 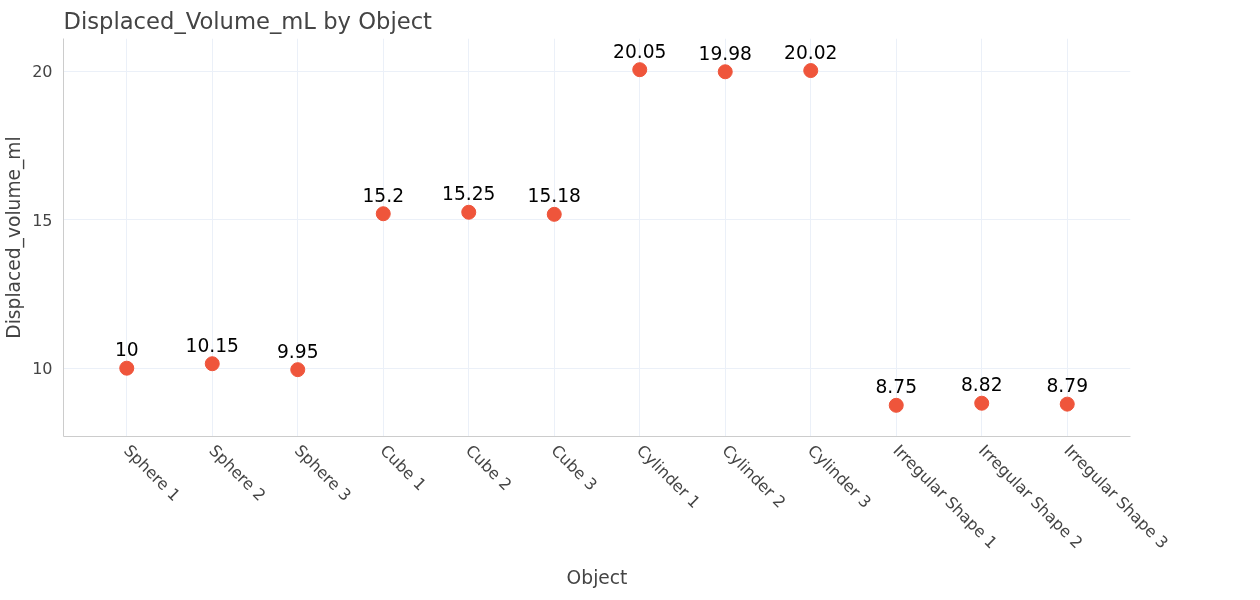 I want to click on chart-title: Displaced_Volume_mL by Object, so click(x=248, y=20).